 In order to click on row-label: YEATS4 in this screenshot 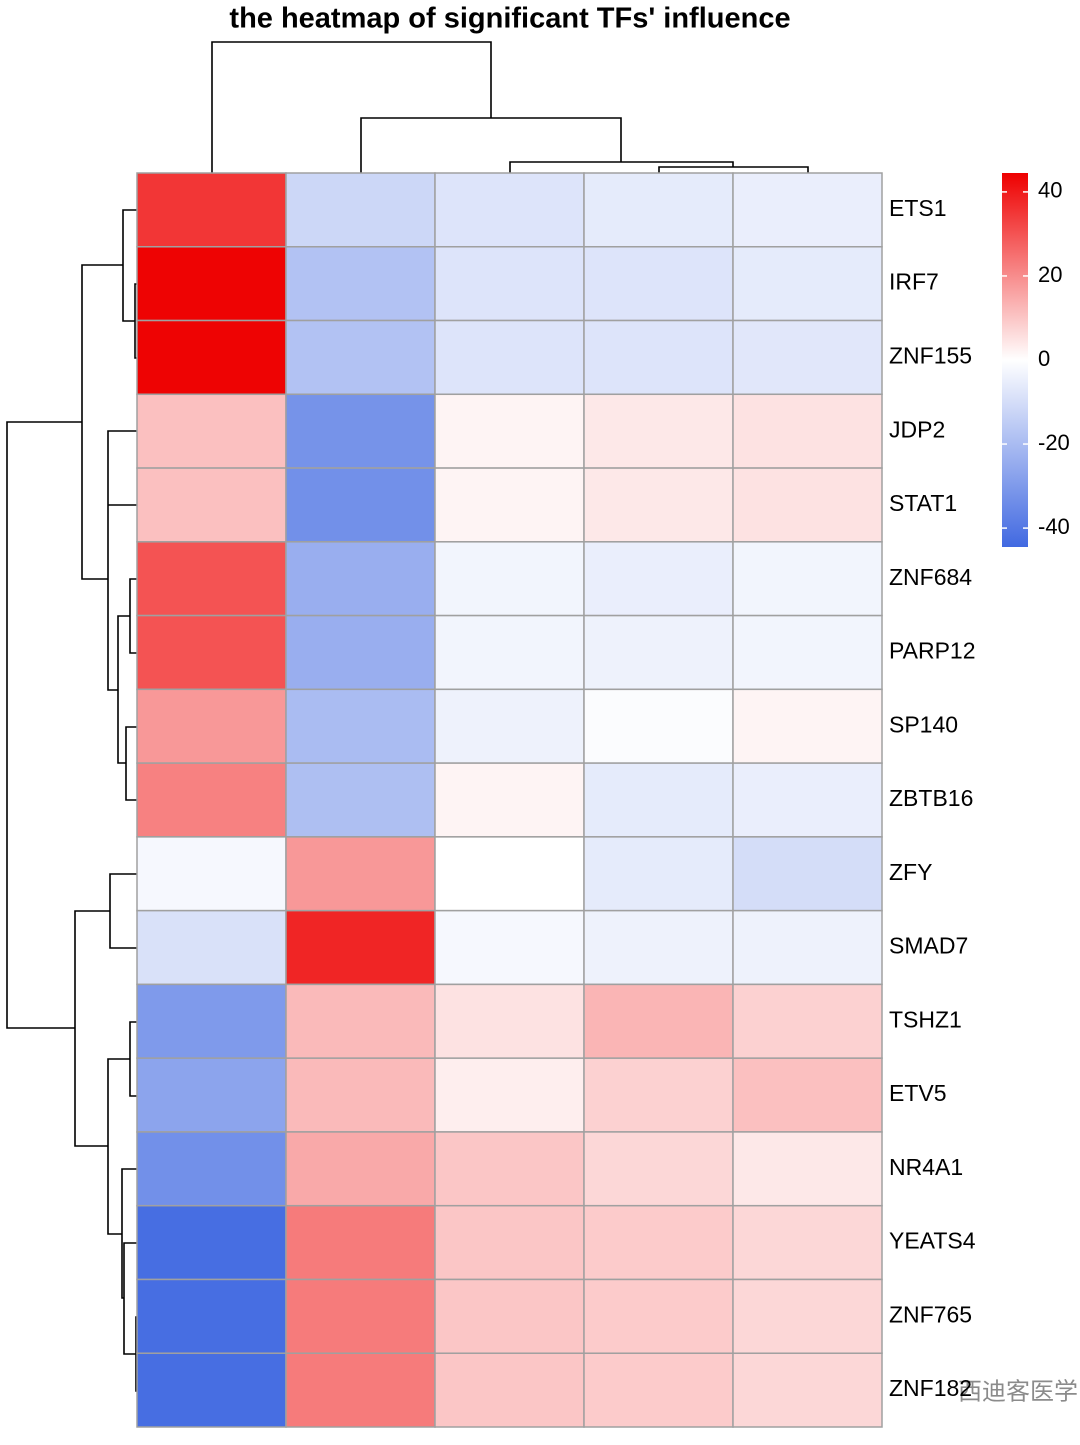, I will do `click(932, 1241)`.